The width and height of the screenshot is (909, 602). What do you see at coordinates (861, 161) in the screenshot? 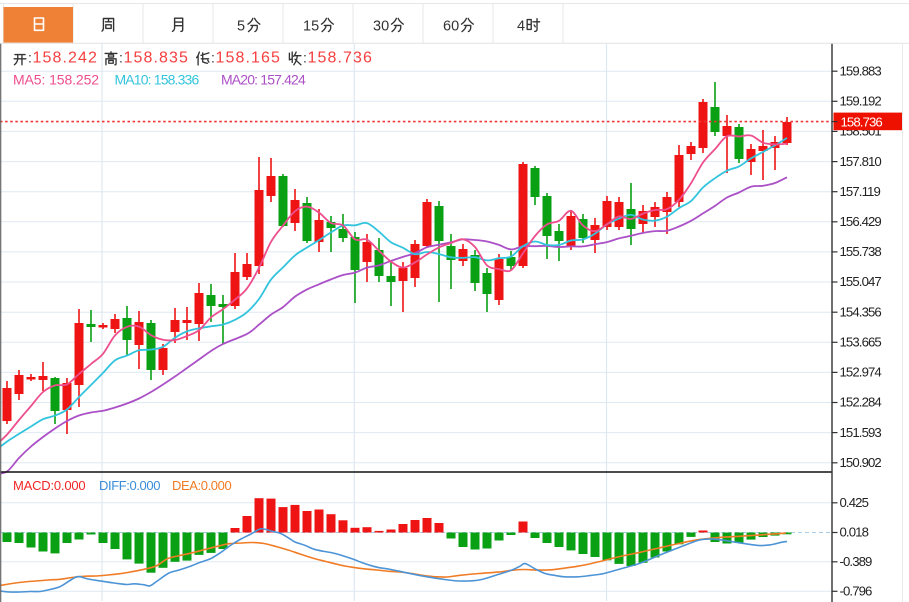
I see `svg-text: 157.810` at bounding box center [861, 161].